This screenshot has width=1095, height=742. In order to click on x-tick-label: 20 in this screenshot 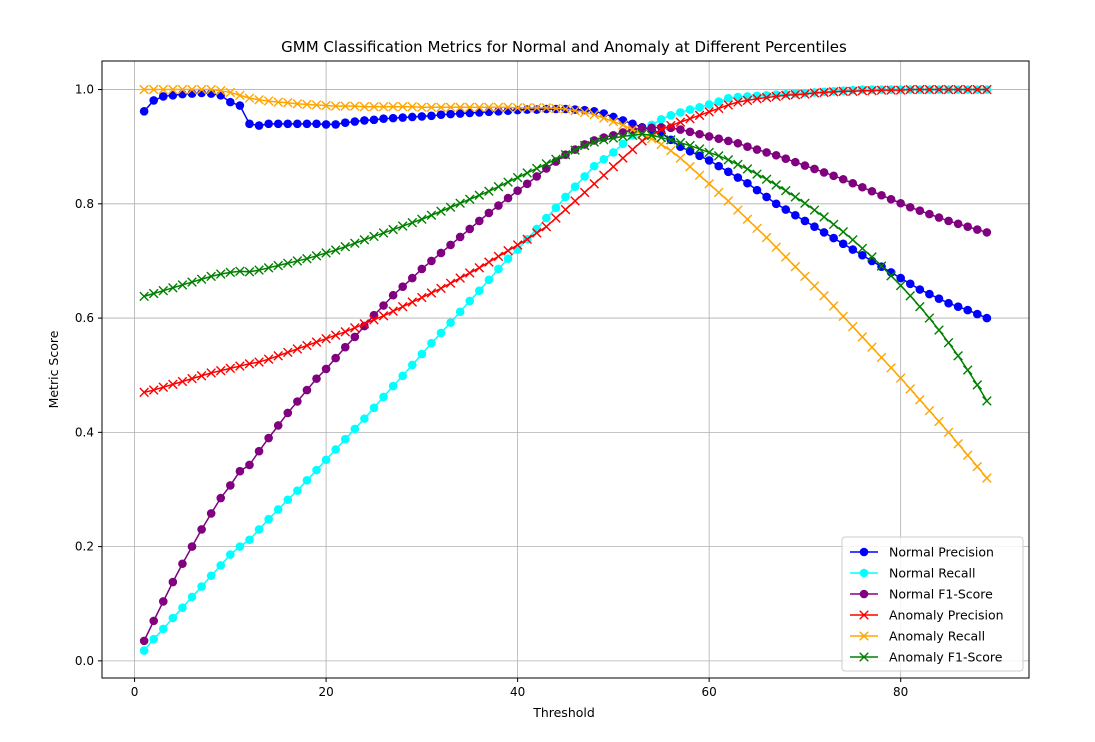, I will do `click(325, 692)`.